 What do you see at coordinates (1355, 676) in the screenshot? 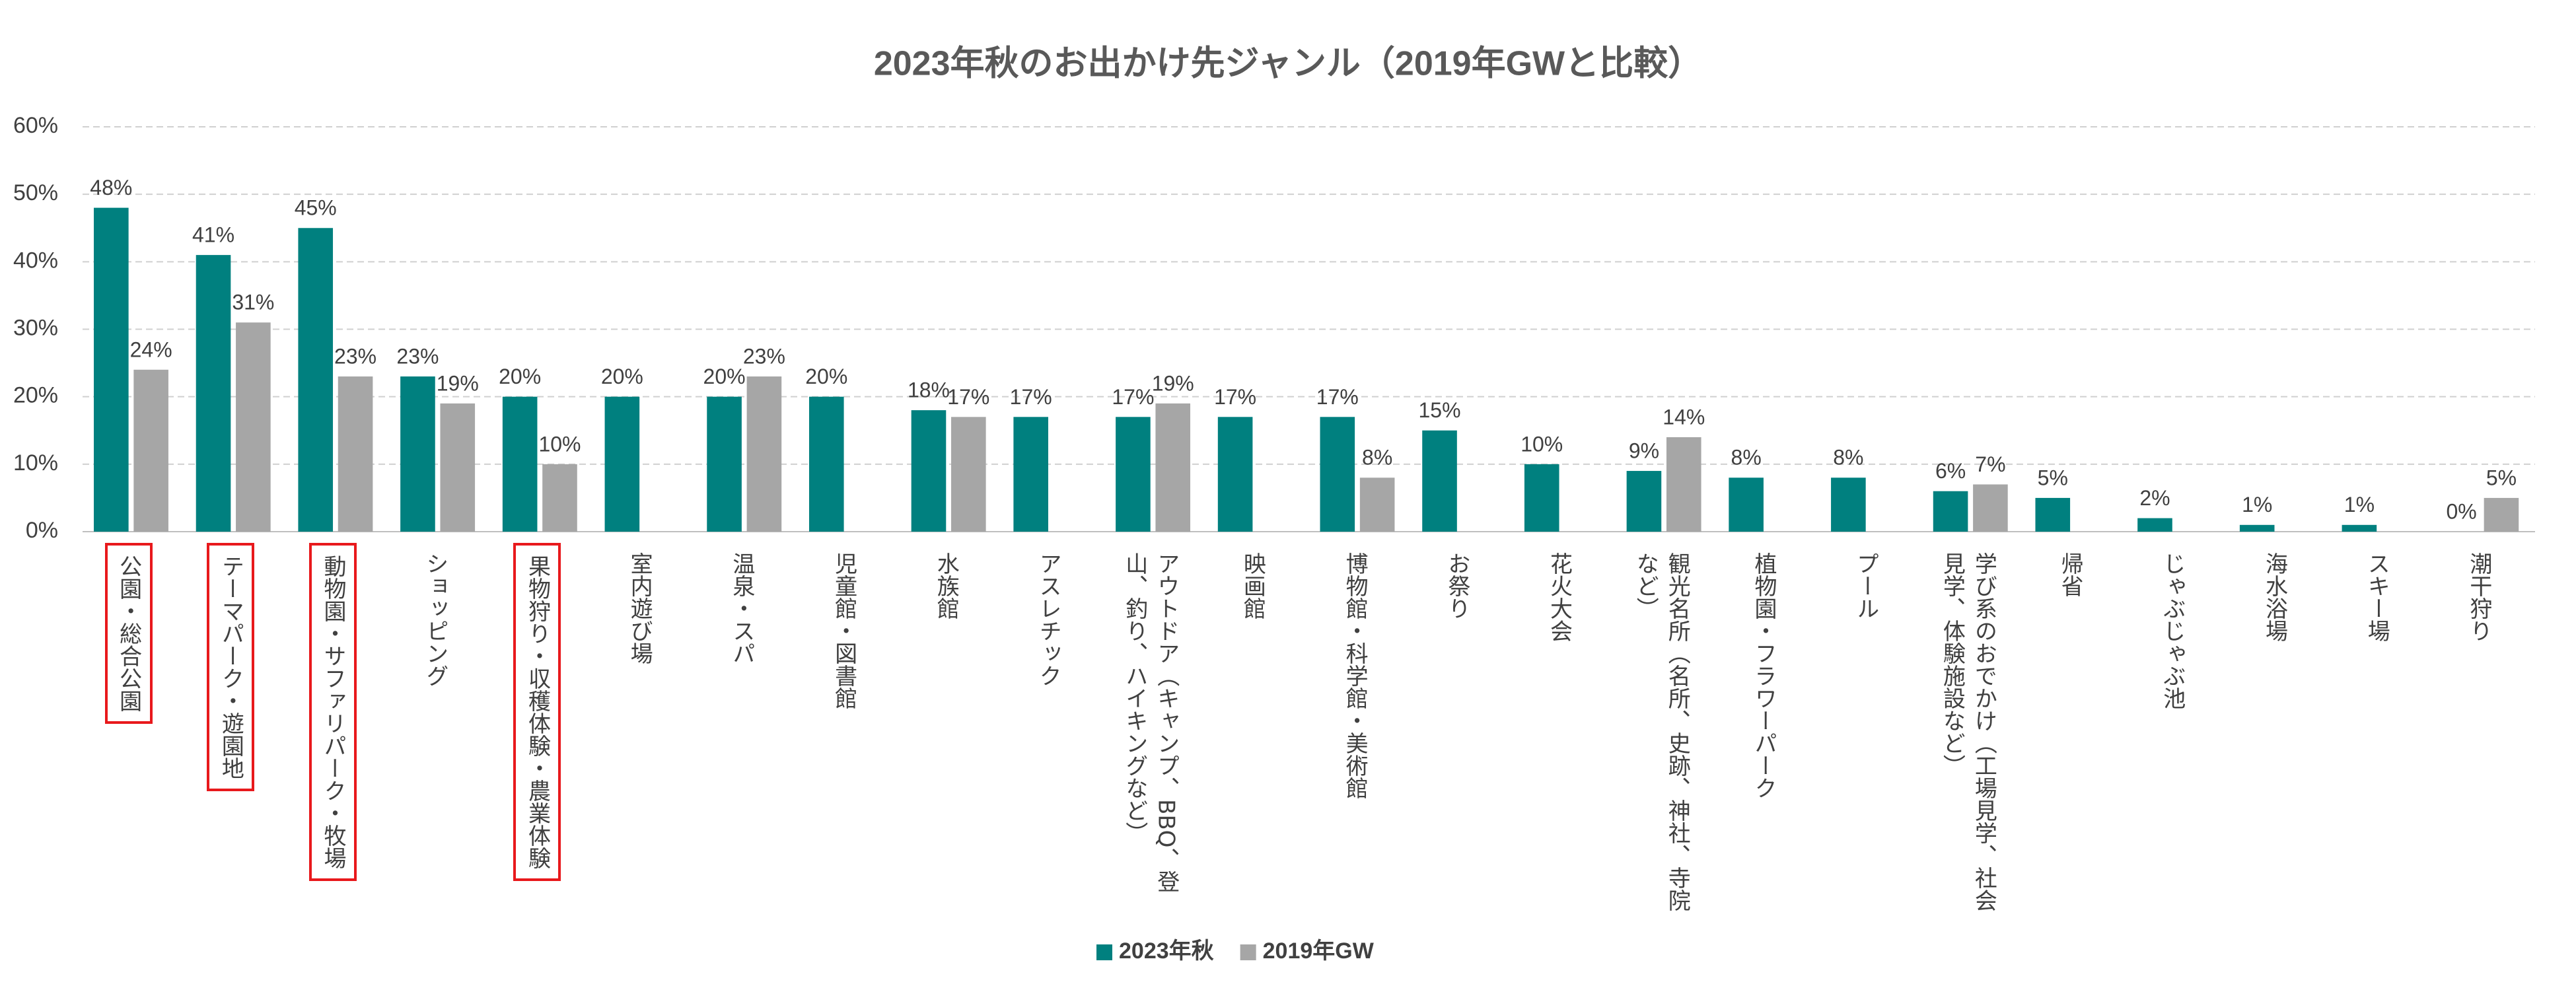
I see `x-tick-label: 博物館・科学館・美術館` at bounding box center [1355, 676].